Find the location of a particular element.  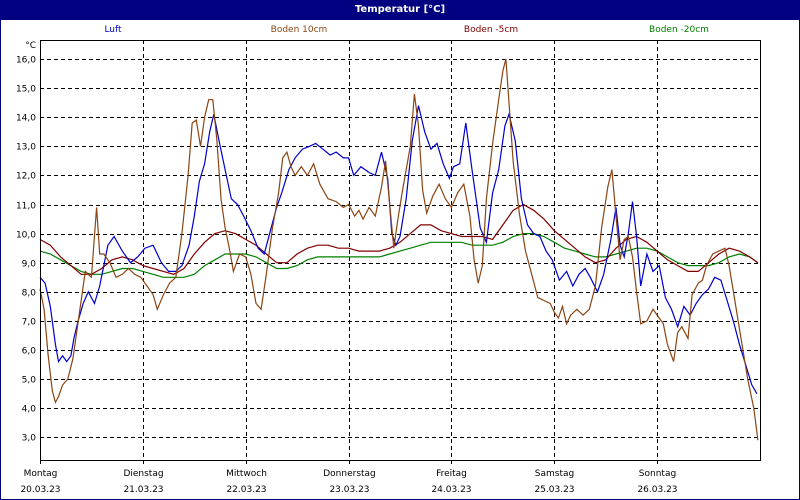

x-day-label: Donnerstag is located at coordinates (349, 474).